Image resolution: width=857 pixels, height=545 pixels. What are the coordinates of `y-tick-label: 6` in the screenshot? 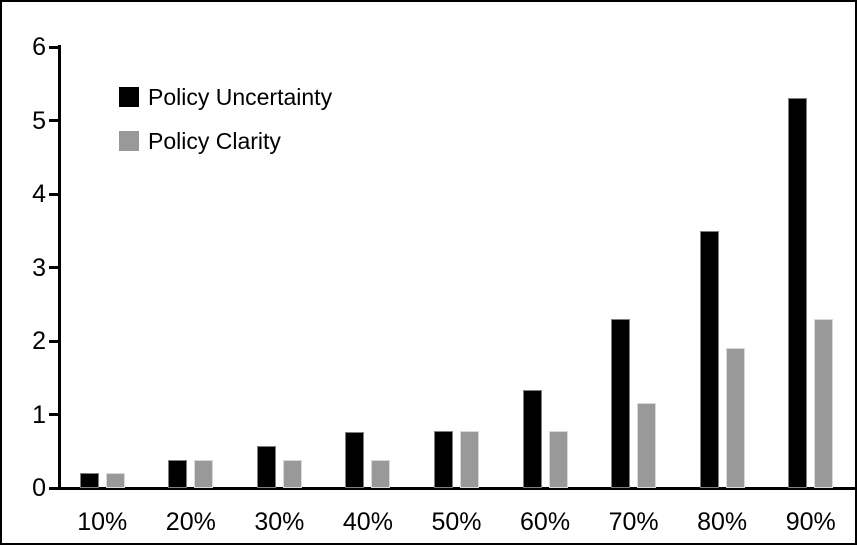 It's located at (39, 47).